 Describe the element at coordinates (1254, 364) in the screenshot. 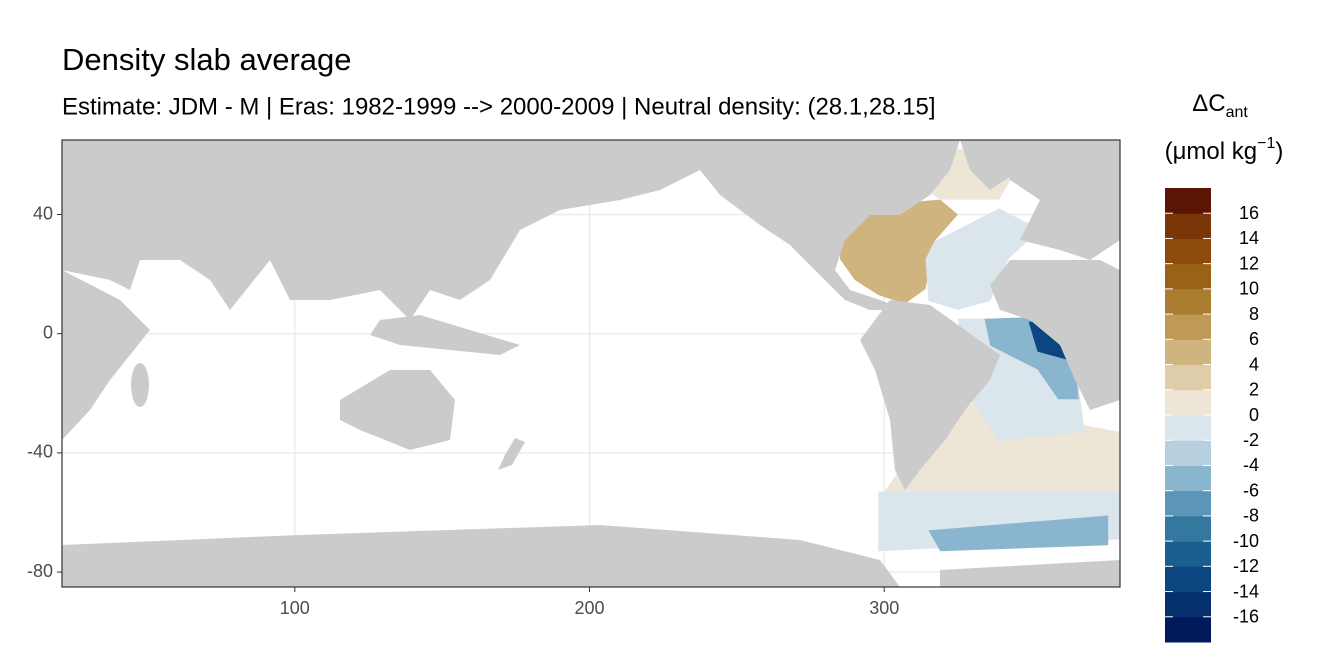

I see `colorbar-label: 4` at that location.